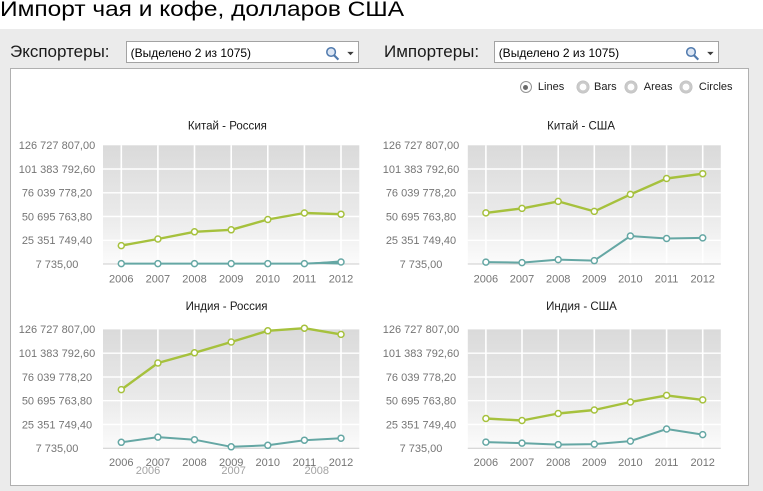 The width and height of the screenshot is (763, 491). I want to click on svg-text: Индия - Россия, so click(227, 307).